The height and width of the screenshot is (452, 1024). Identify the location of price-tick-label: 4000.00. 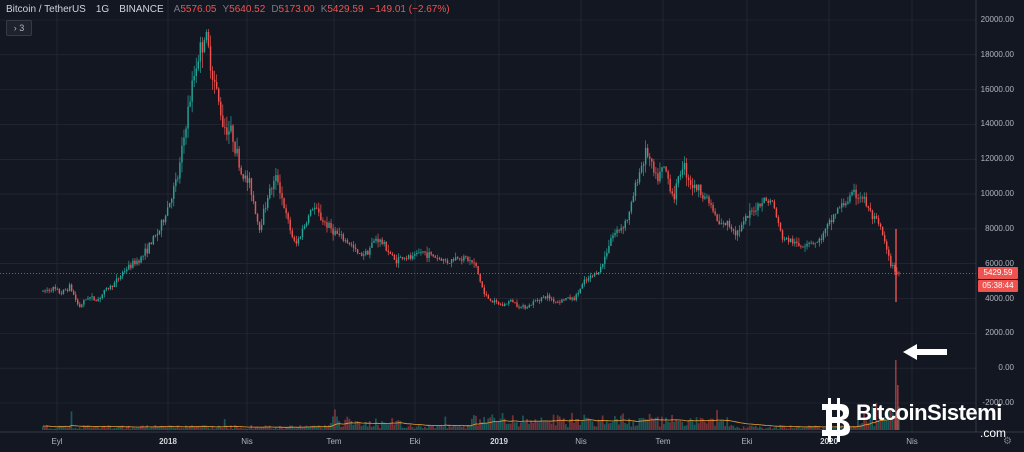
(999, 298).